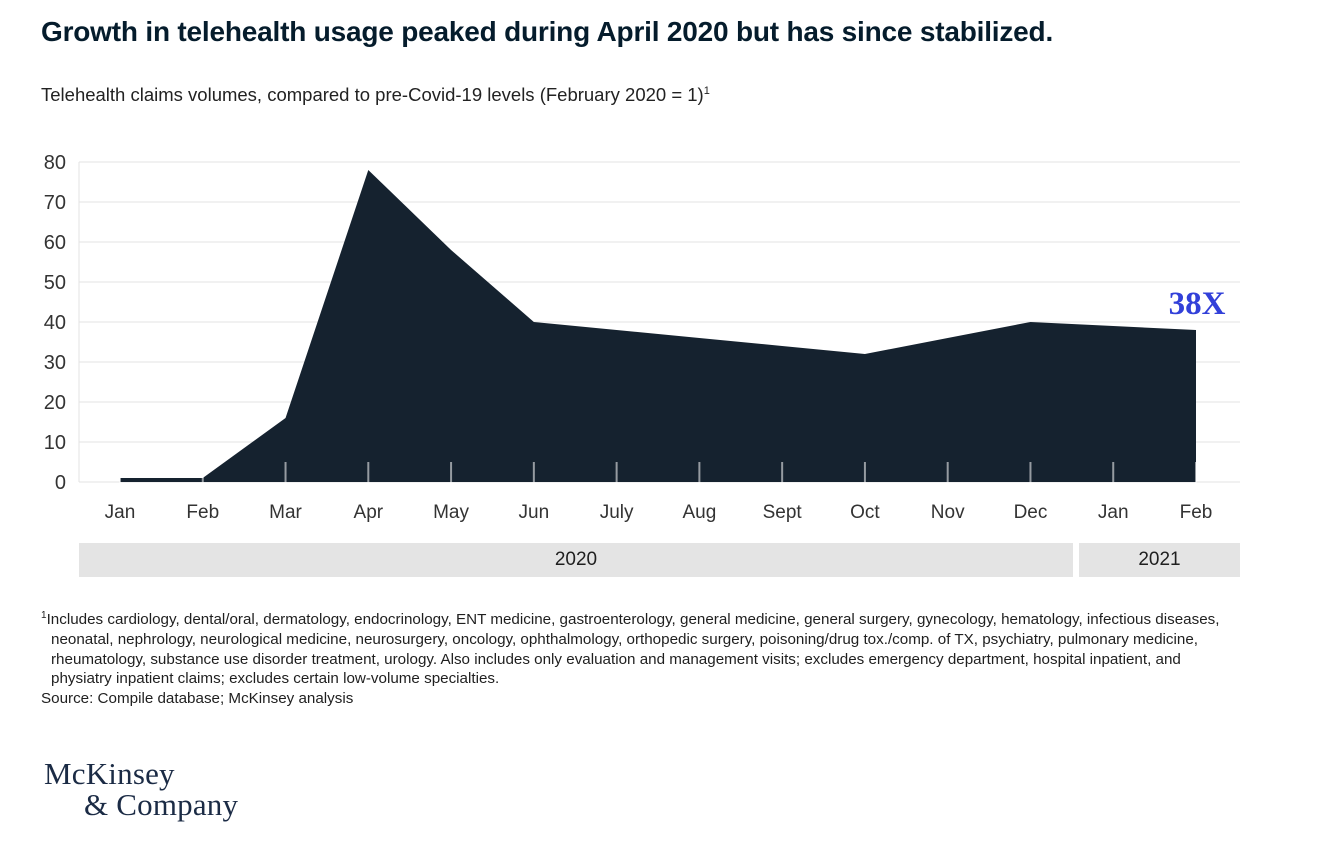 The image size is (1326, 860). Describe the element at coordinates (55, 403) in the screenshot. I see `svg-text: 20` at that location.